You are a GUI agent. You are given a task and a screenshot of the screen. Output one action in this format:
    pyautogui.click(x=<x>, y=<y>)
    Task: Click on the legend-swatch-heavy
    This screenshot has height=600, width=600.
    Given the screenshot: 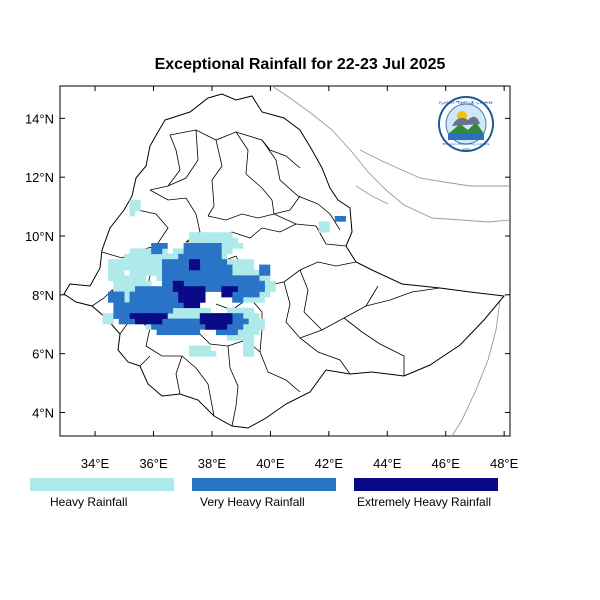 What is the action you would take?
    pyautogui.click(x=102, y=484)
    